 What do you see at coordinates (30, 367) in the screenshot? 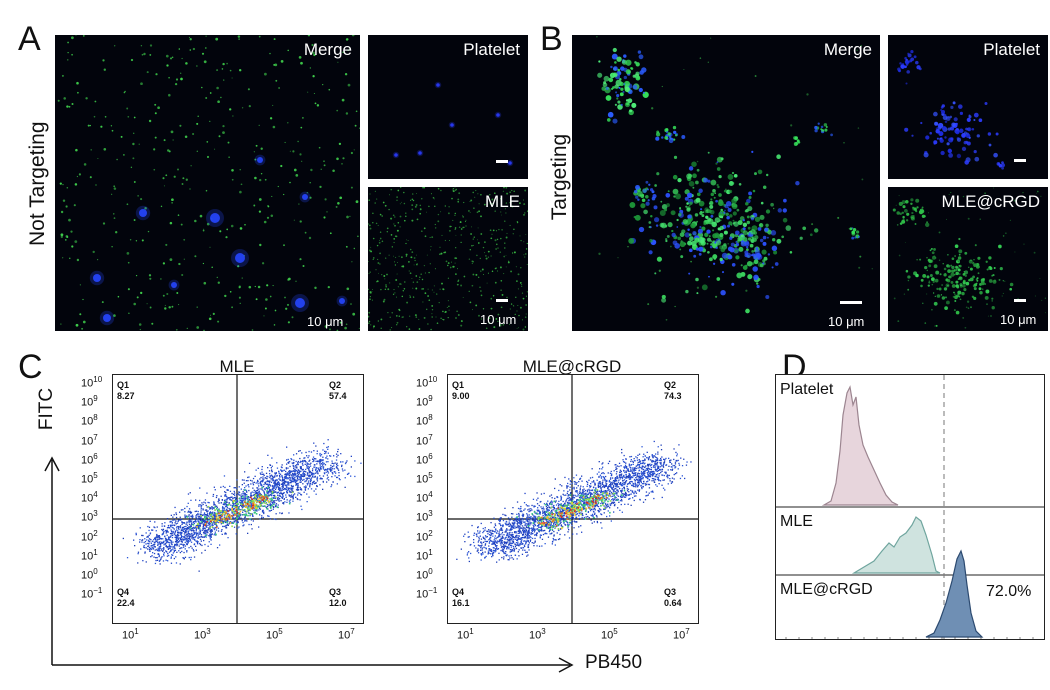
I see `panel-letter-c: C` at bounding box center [30, 367].